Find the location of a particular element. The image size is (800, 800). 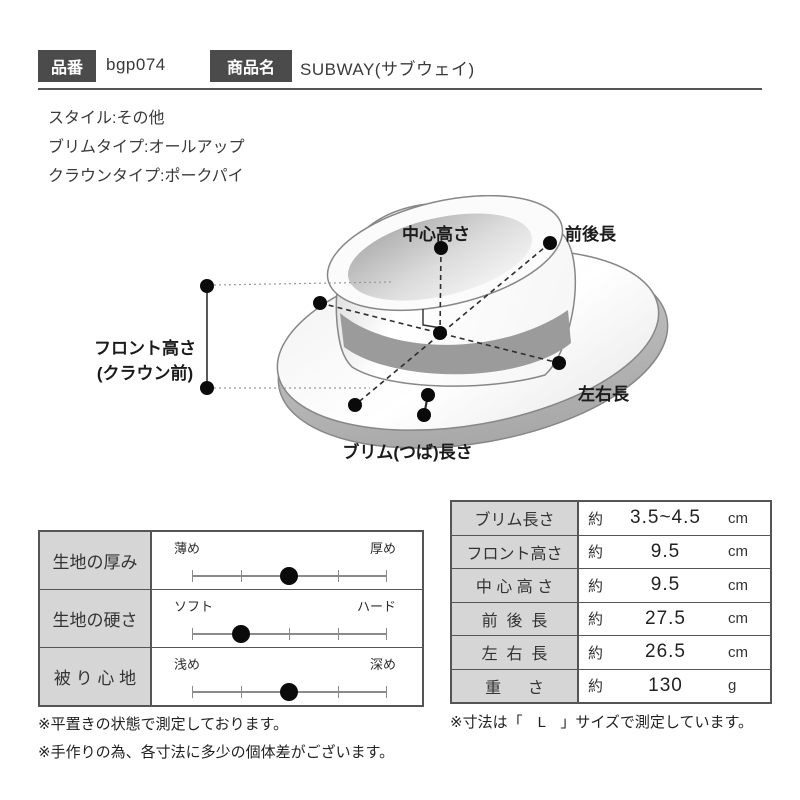

product-name-value: SUBWAY(サブウェイ) is located at coordinates (387, 69).